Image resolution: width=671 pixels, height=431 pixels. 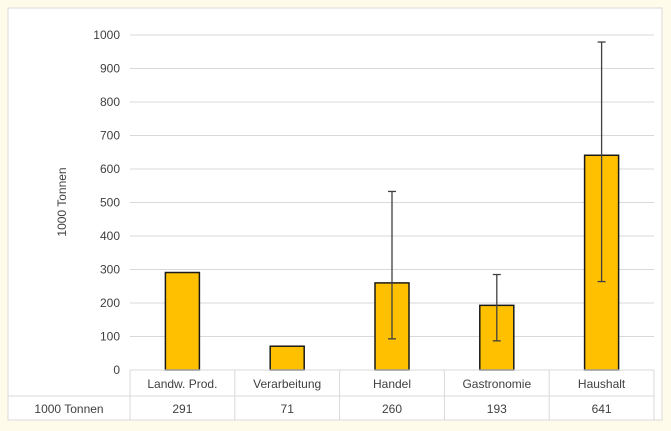 I want to click on y-tick-label: 700, so click(x=110, y=136).